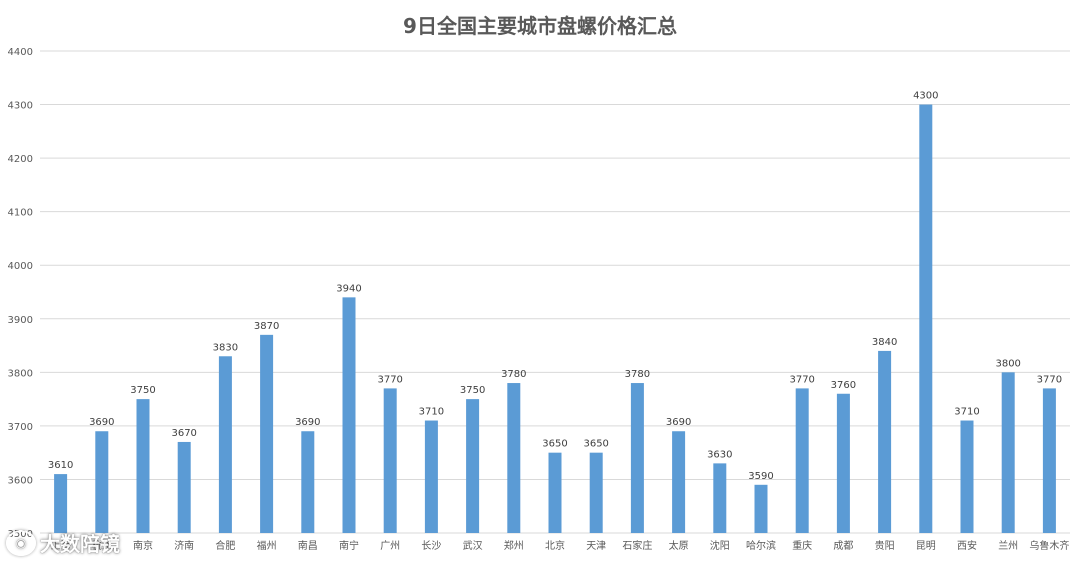 This screenshot has height=561, width=1080. What do you see at coordinates (21, 542) in the screenshot?
I see `camera-logo-icon: ◉` at bounding box center [21, 542].